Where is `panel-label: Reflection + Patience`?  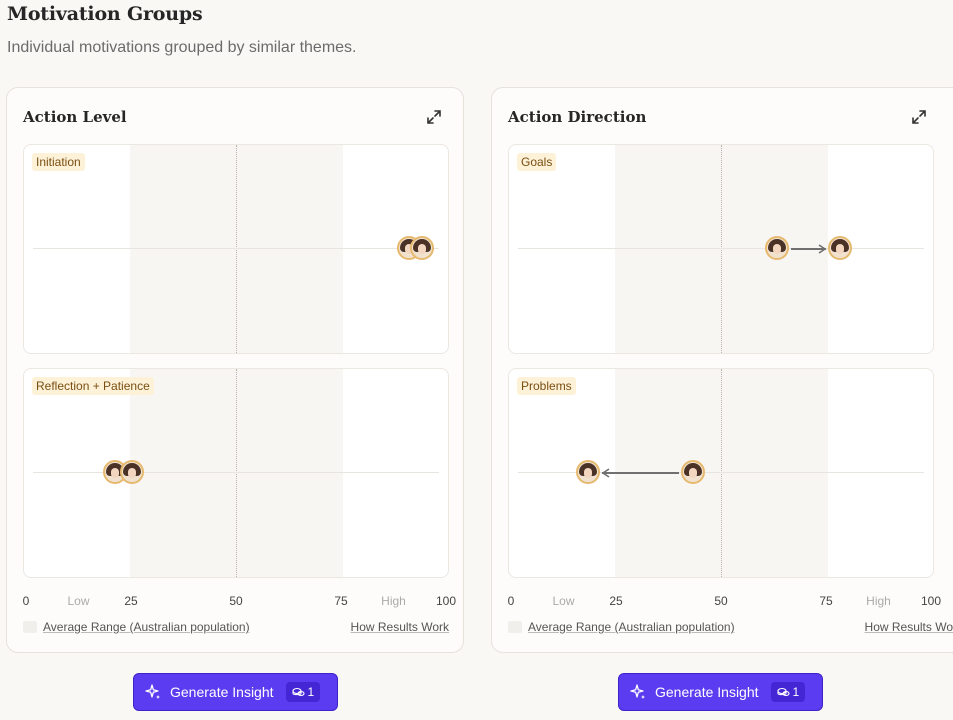 panel-label: Reflection + Patience is located at coordinates (93, 386).